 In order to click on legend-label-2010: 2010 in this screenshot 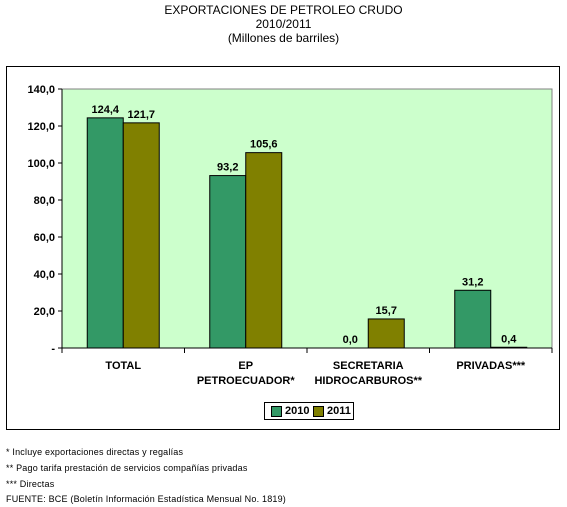, I will do `click(297, 411)`.